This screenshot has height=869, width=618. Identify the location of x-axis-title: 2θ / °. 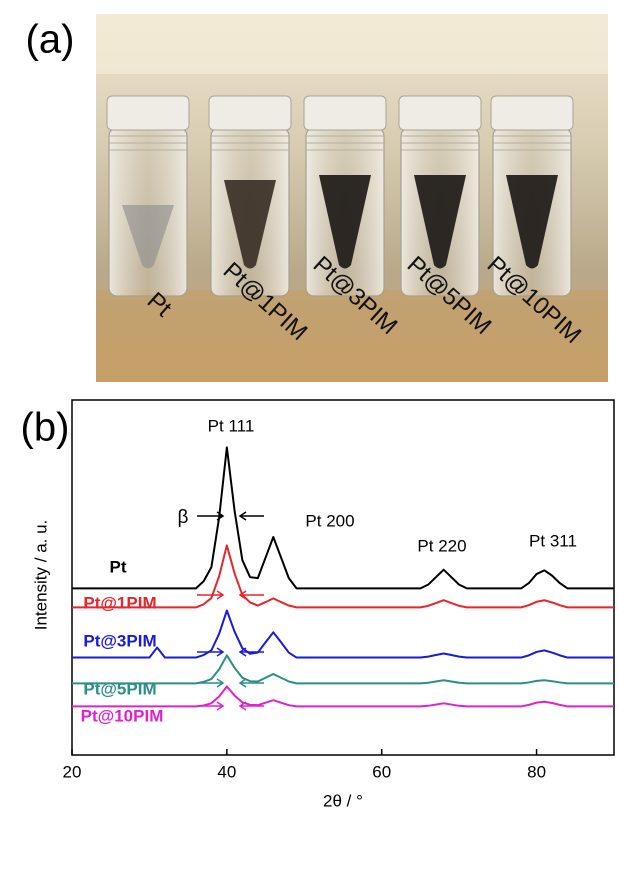
(343, 800).